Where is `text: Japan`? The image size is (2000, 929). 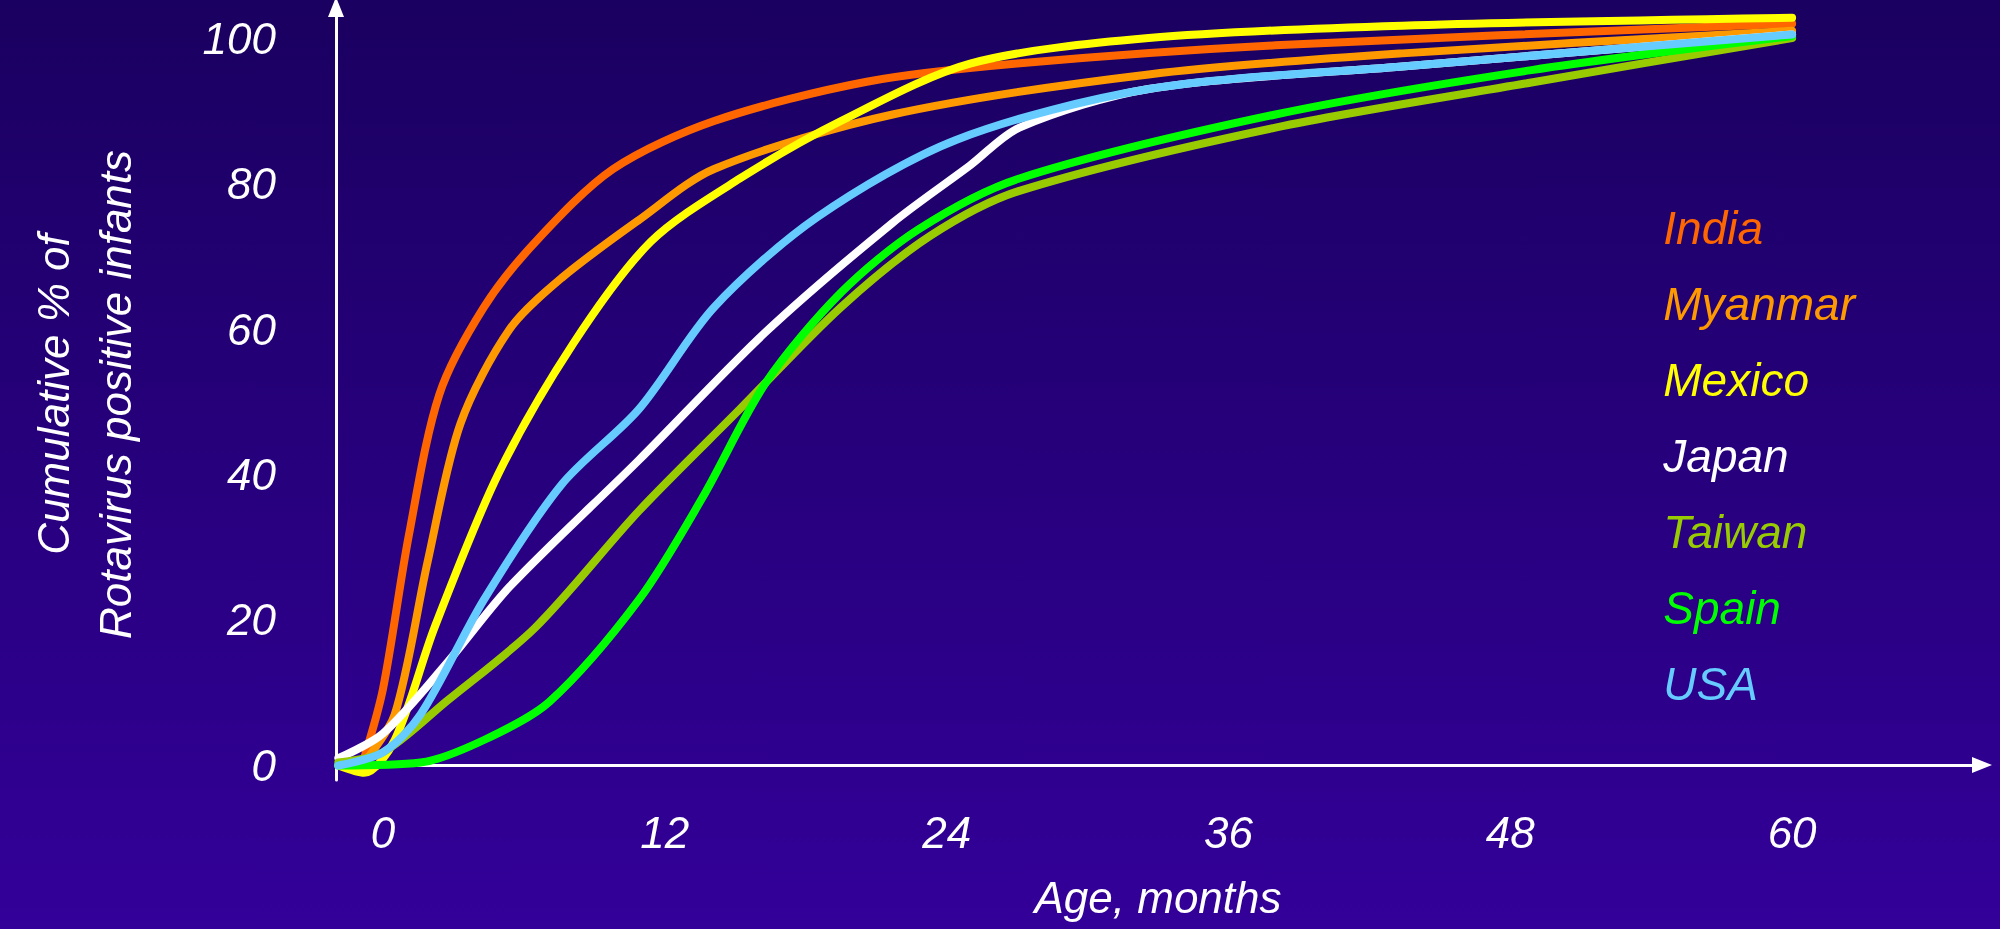
text: Japan is located at coordinates (1725, 456).